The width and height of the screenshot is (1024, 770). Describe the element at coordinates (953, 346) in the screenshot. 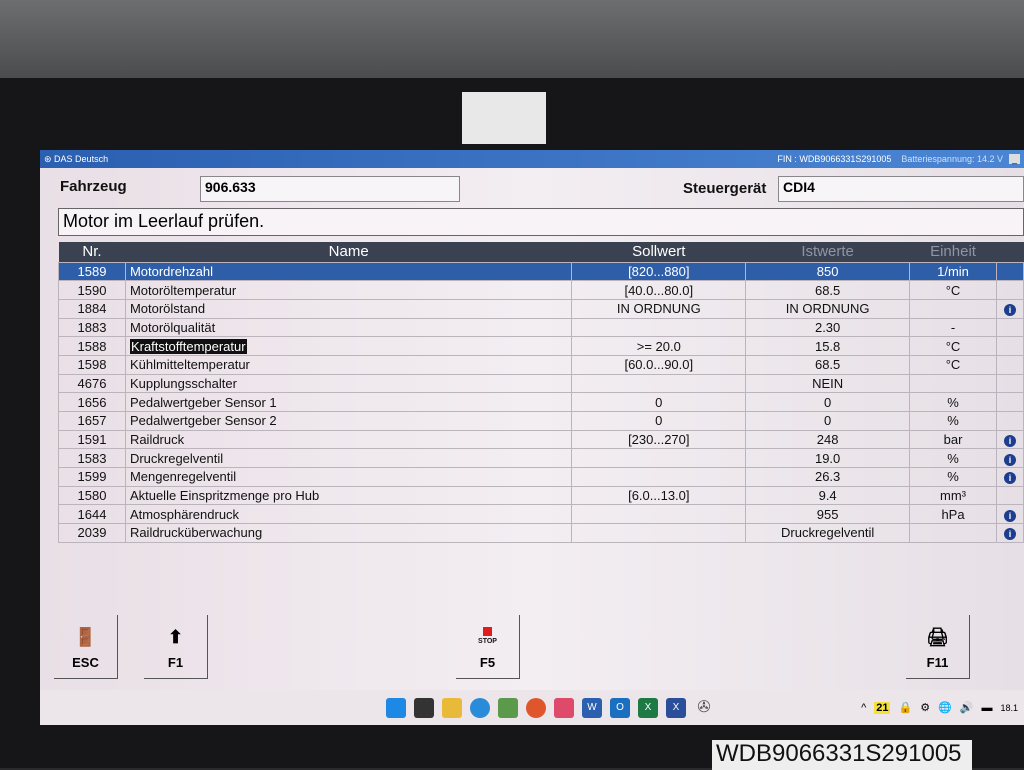

I see `cell-unit: °C` at that location.